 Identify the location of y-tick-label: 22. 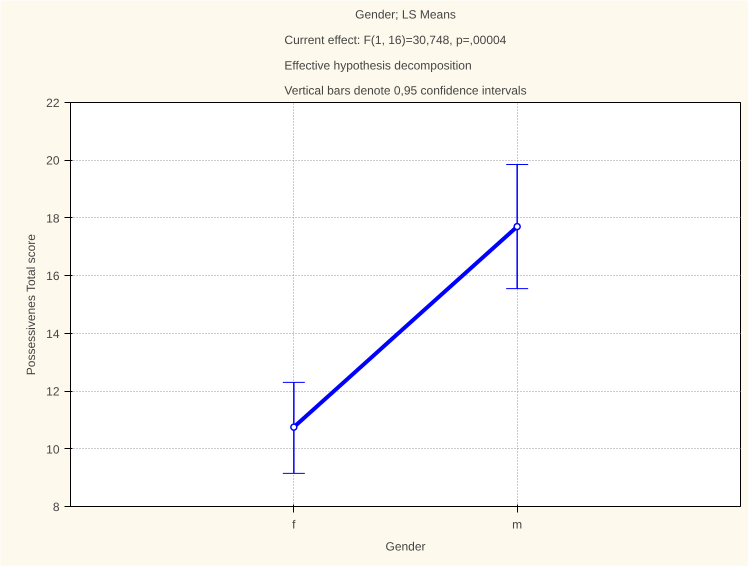
(53, 103).